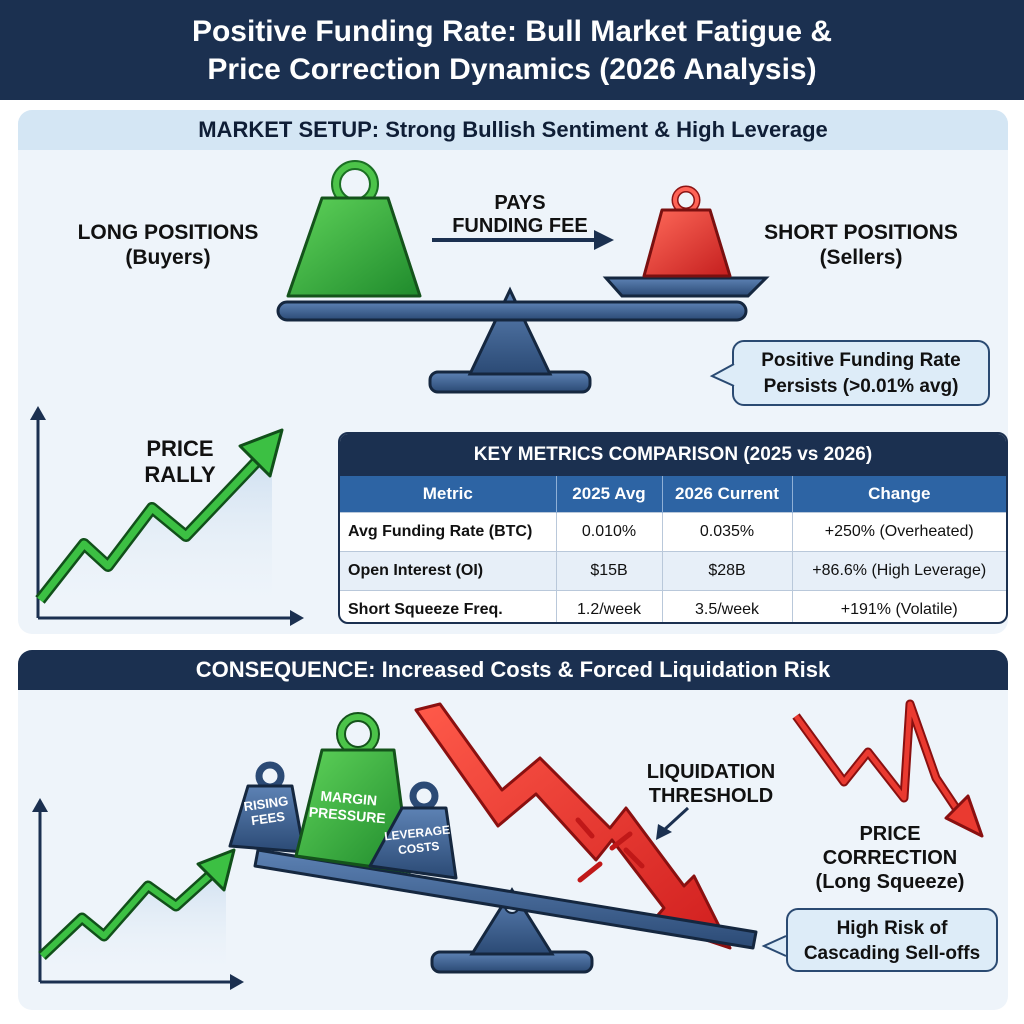 The height and width of the screenshot is (1024, 1024). I want to click on cascading-risk-callout: High Risk of Cascading Sell-offs, so click(892, 940).